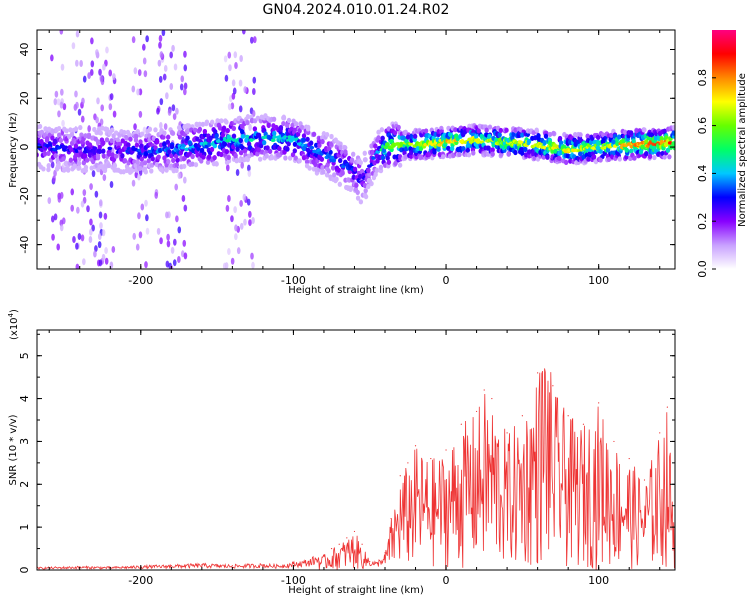 This screenshot has width=750, height=600. Describe the element at coordinates (24, 398) in the screenshot. I see `y-tick-label: 4` at that location.